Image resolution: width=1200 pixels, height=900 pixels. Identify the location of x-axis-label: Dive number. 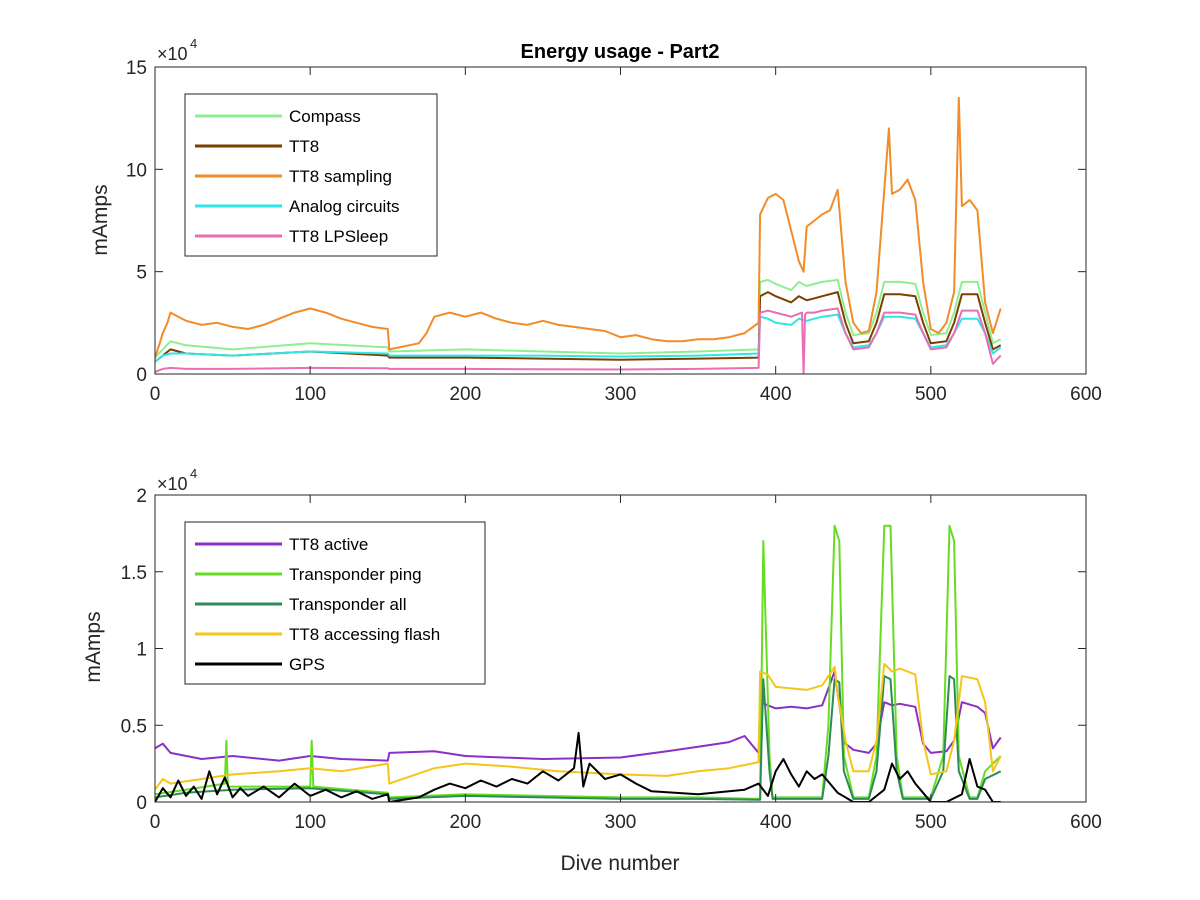
(619, 863).